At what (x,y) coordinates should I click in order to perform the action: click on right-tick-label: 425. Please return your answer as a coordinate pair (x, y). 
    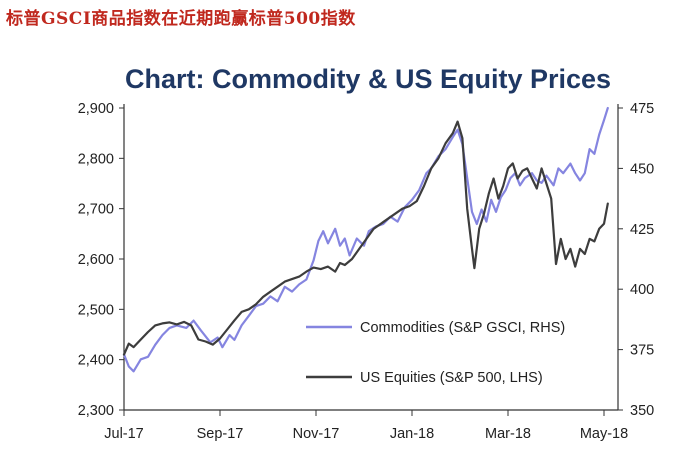
    Looking at the image, I should click on (642, 230).